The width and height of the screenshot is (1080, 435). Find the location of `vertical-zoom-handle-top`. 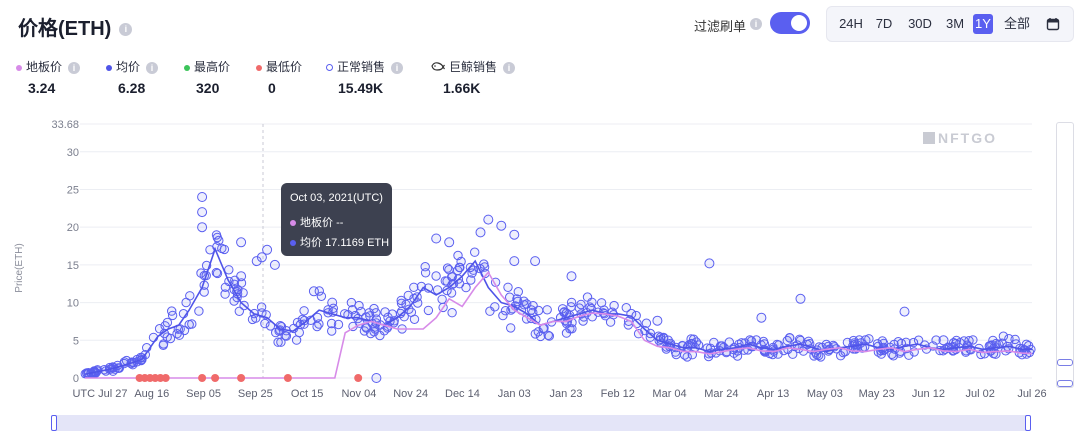

vertical-zoom-handle-top is located at coordinates (1065, 362).